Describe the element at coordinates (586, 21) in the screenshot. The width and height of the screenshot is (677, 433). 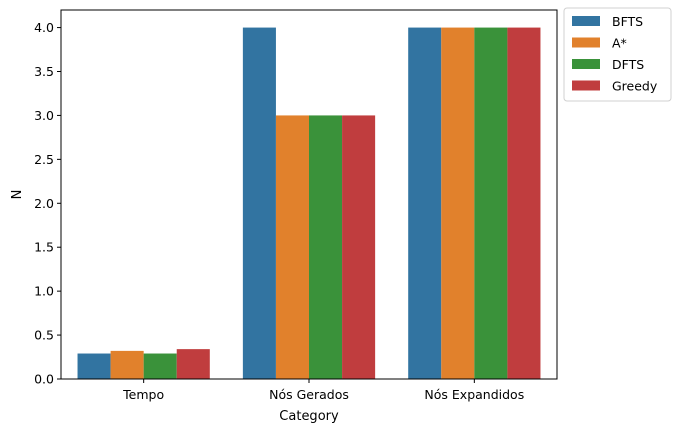
I see `legend-swatch-bfts` at that location.